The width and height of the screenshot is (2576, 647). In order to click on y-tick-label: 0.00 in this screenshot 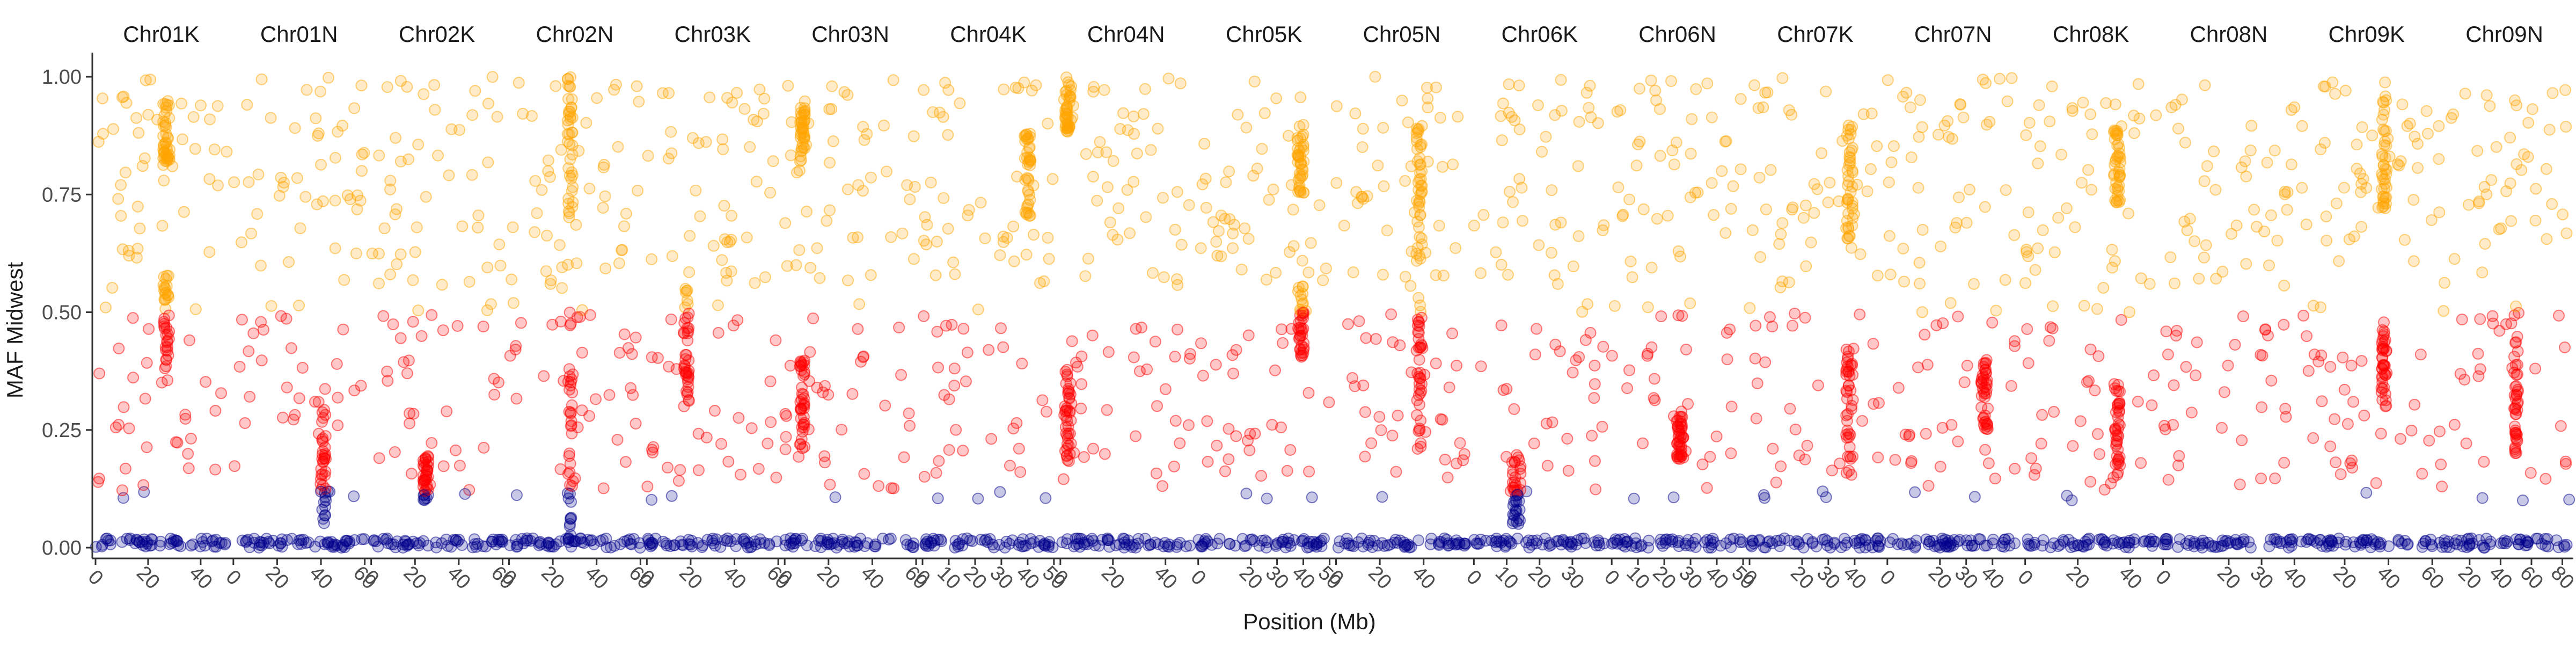, I will do `click(62, 548)`.